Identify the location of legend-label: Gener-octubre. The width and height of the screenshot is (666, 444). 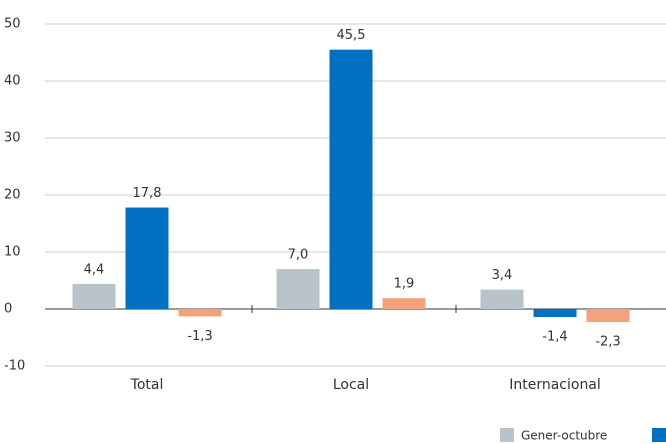
(564, 436).